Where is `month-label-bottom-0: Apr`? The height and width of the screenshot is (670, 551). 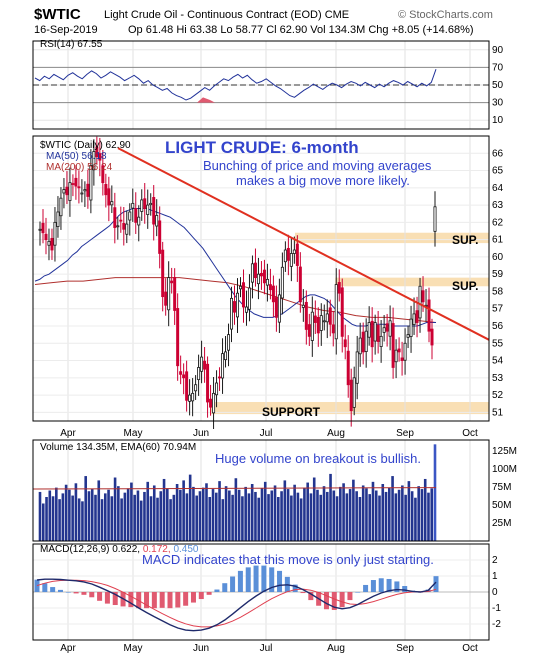
month-label-bottom-0: Apr is located at coordinates (68, 648).